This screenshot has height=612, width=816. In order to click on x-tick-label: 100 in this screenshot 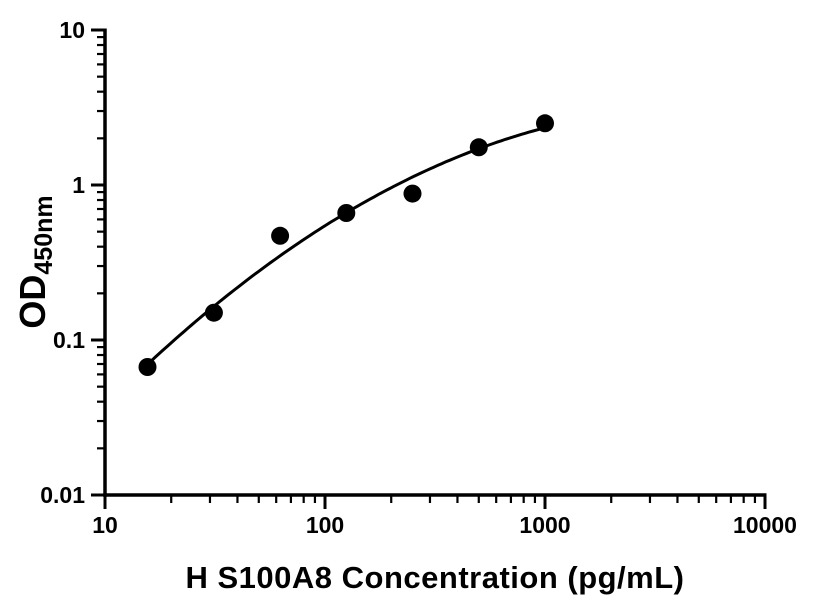, I will do `click(325, 525)`.